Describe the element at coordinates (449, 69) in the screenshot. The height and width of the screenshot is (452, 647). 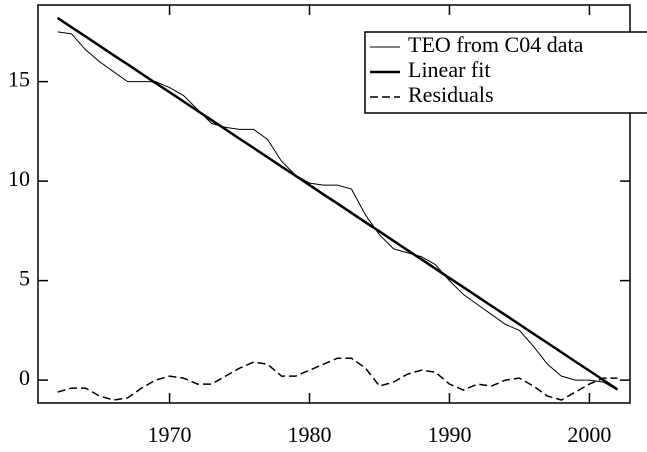
I see `legend-label: Linear fit` at that location.